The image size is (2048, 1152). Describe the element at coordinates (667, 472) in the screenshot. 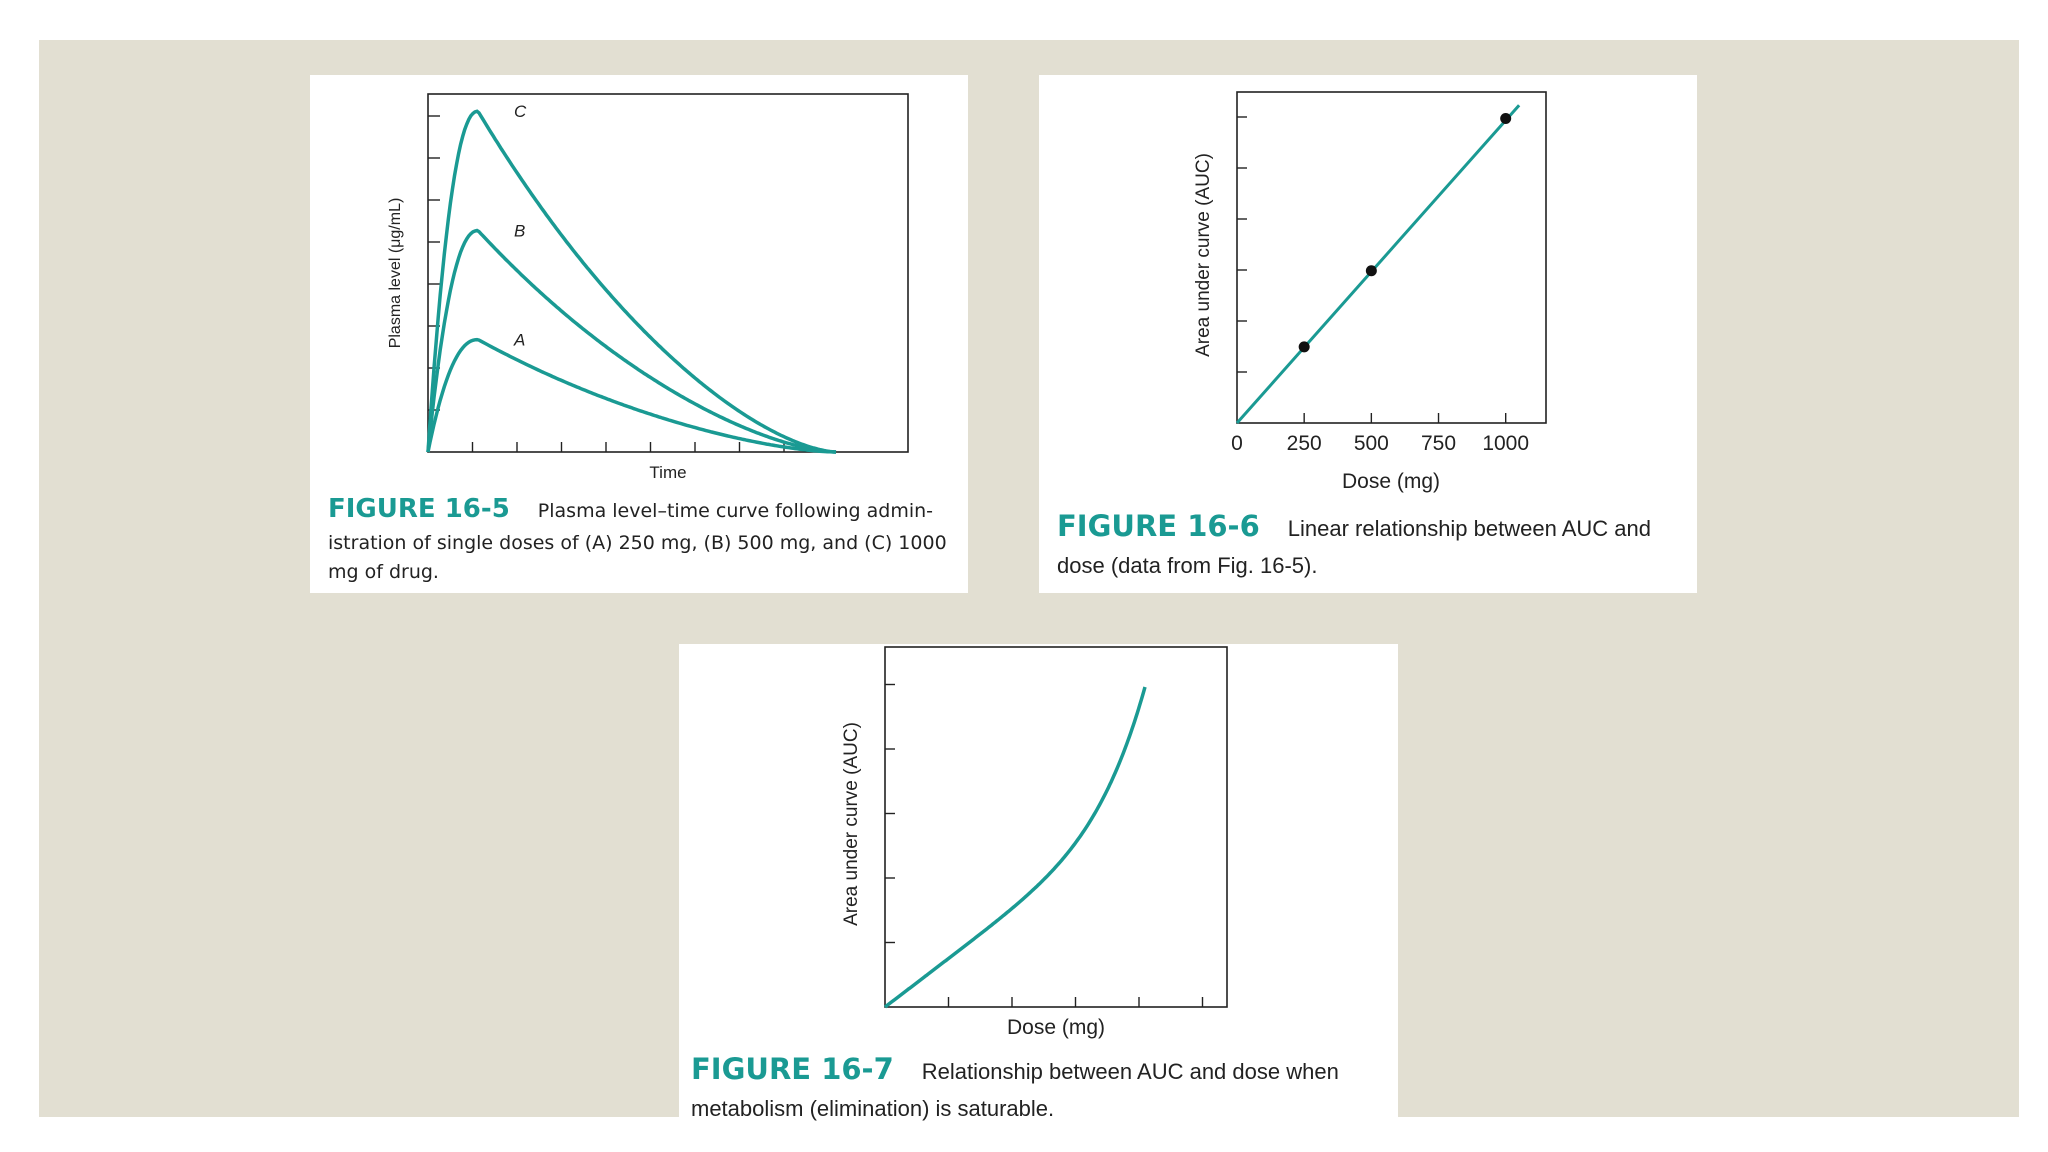

I see `x-axis-label: Time` at that location.